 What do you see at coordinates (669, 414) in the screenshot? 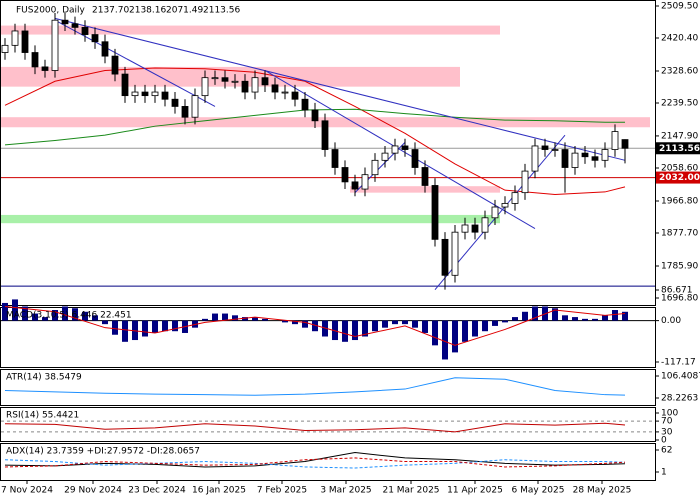
I see `y-tick-label: 100` at bounding box center [669, 414].